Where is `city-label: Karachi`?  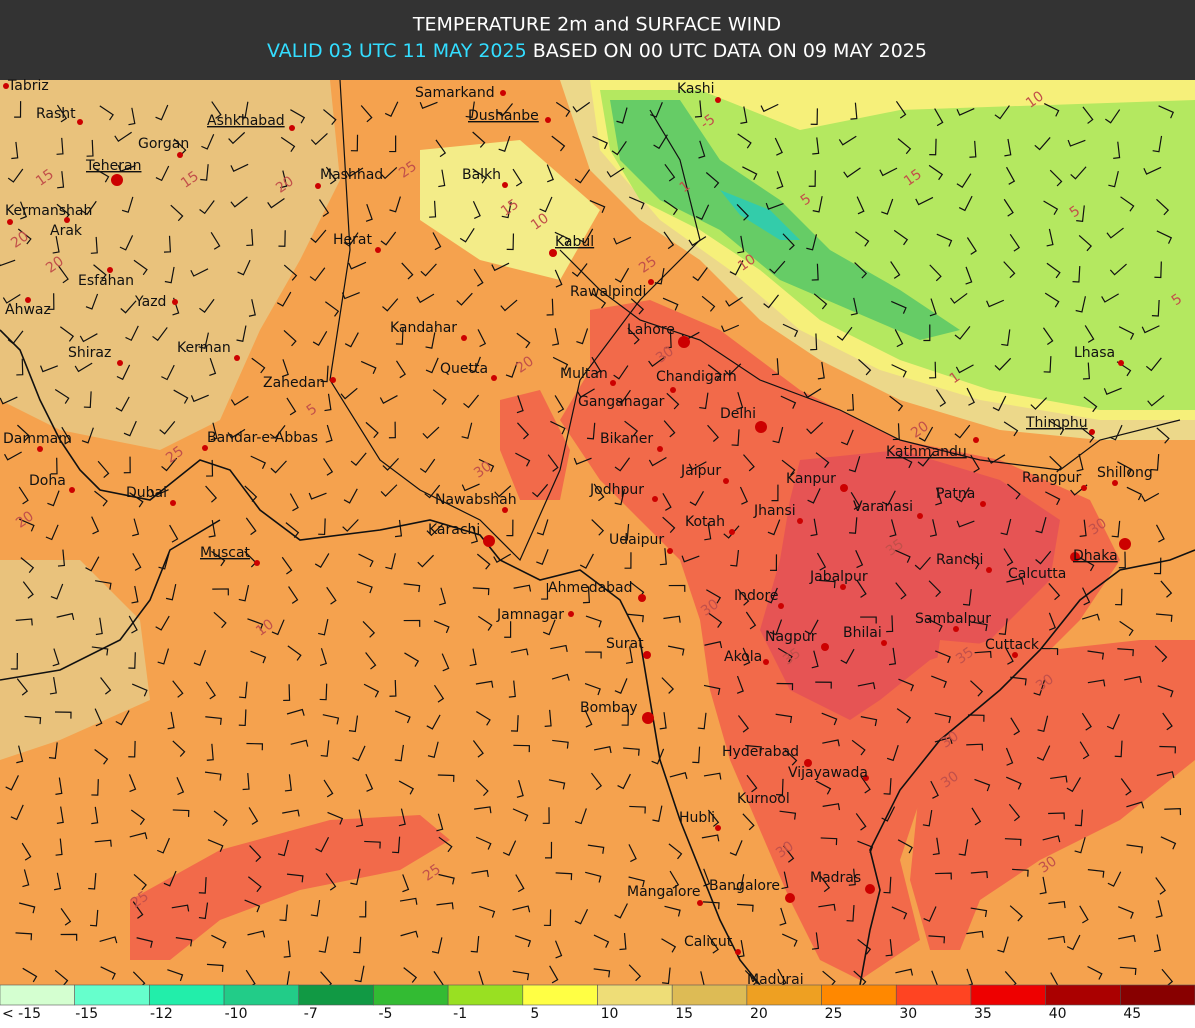 city-label: Karachi is located at coordinates (454, 530).